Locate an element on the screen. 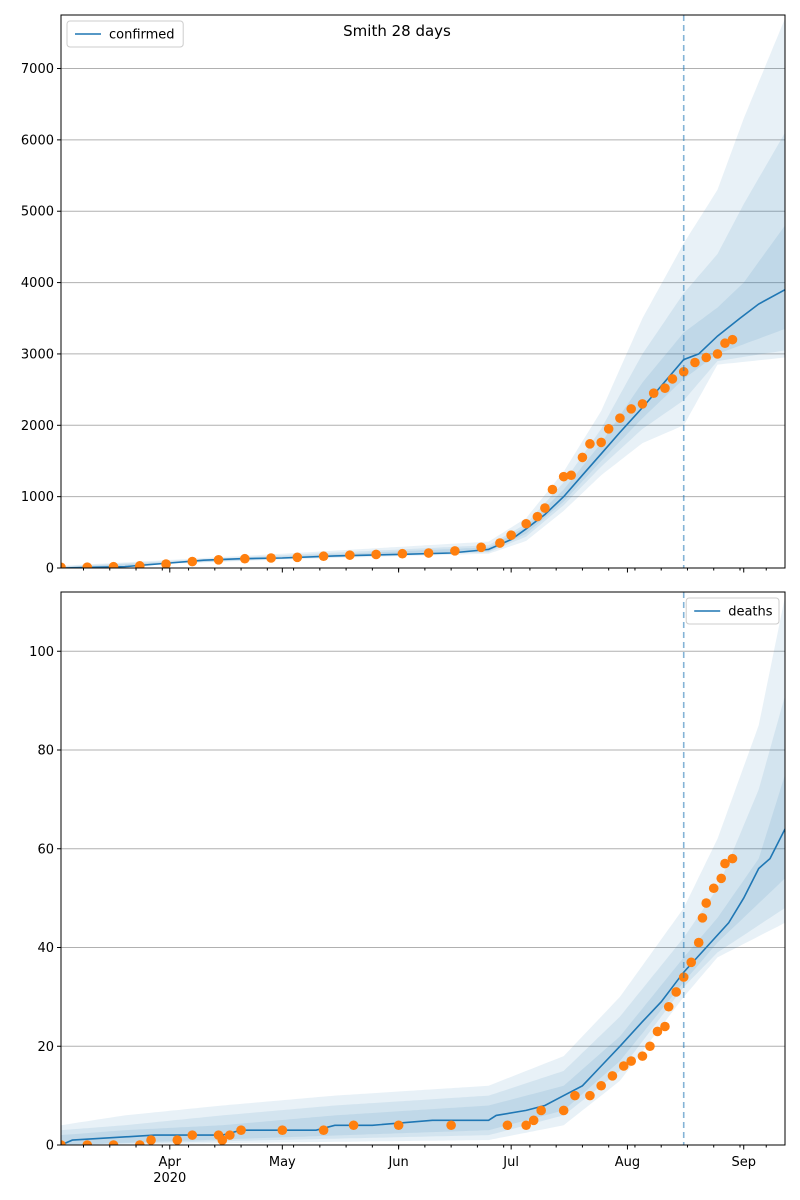 The width and height of the screenshot is (800, 1200). y-tick-label: 40 is located at coordinates (45, 948).